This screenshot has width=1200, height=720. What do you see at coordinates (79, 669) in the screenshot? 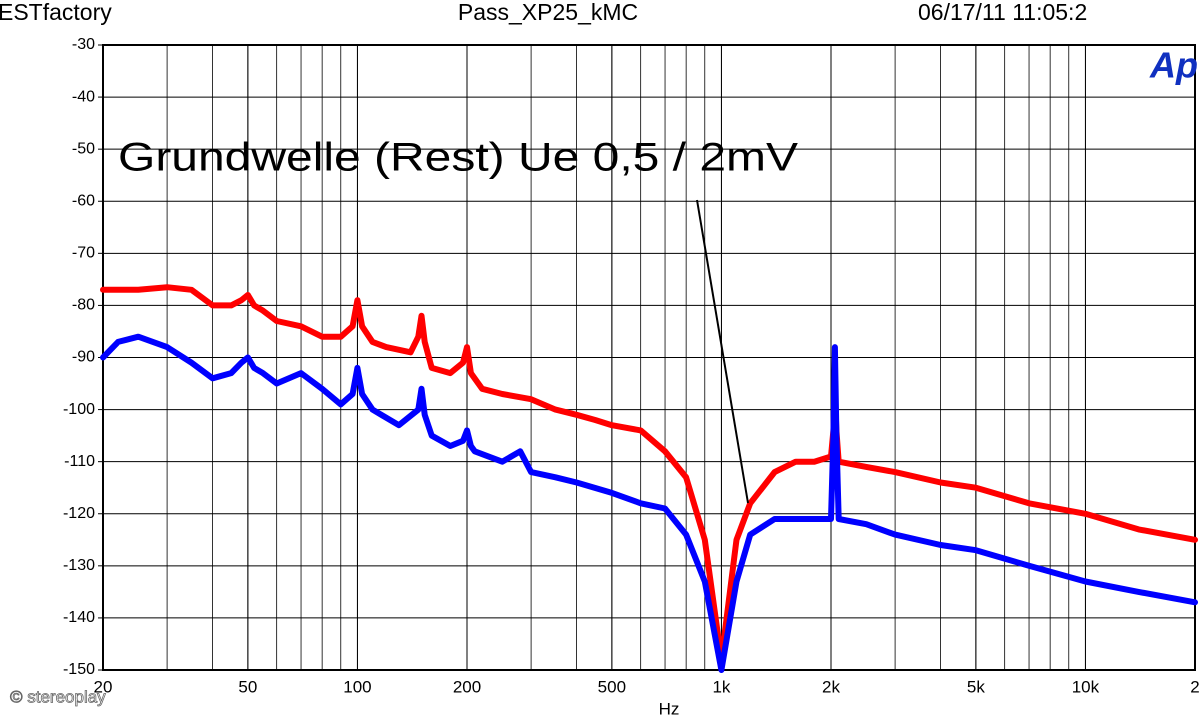
I see `y-tick-label: -150` at bounding box center [79, 669].